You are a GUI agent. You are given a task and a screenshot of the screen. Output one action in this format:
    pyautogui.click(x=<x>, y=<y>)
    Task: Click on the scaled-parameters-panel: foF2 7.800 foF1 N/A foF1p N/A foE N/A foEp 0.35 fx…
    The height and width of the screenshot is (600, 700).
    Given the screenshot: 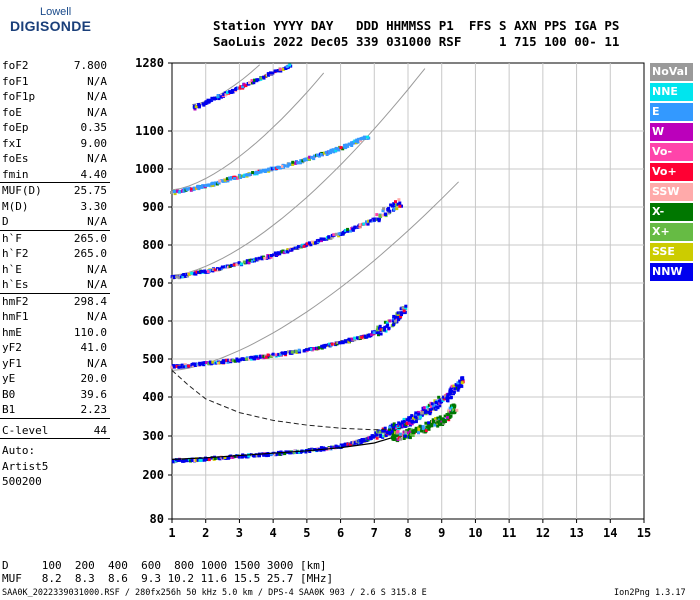 What is the action you would take?
    pyautogui.click(x=55, y=274)
    